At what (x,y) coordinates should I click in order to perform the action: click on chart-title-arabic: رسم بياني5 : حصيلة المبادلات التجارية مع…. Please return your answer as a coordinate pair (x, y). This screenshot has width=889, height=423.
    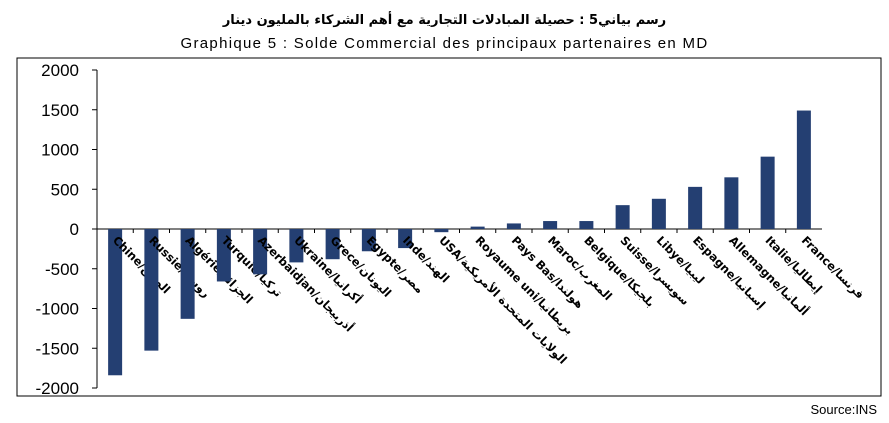
    Looking at the image, I should click on (444, 20).